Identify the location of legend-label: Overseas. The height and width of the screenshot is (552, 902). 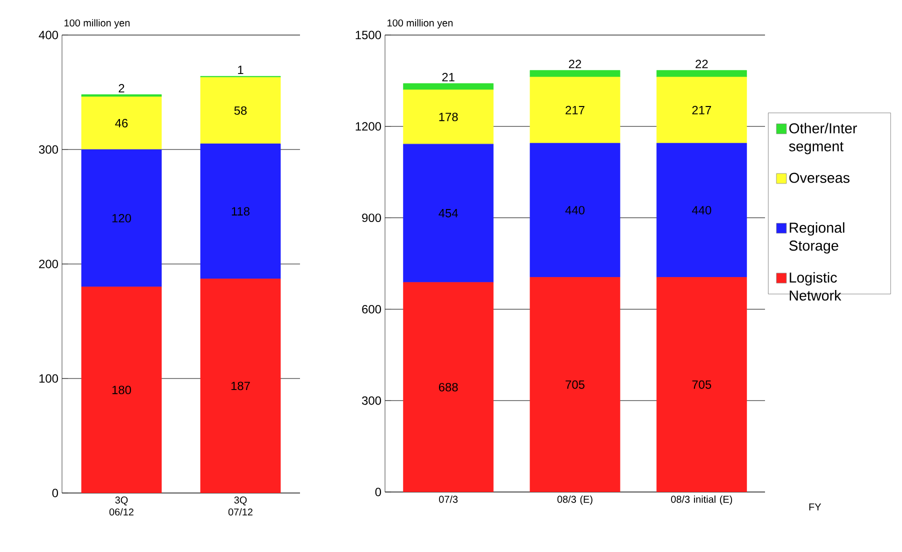
(819, 177).